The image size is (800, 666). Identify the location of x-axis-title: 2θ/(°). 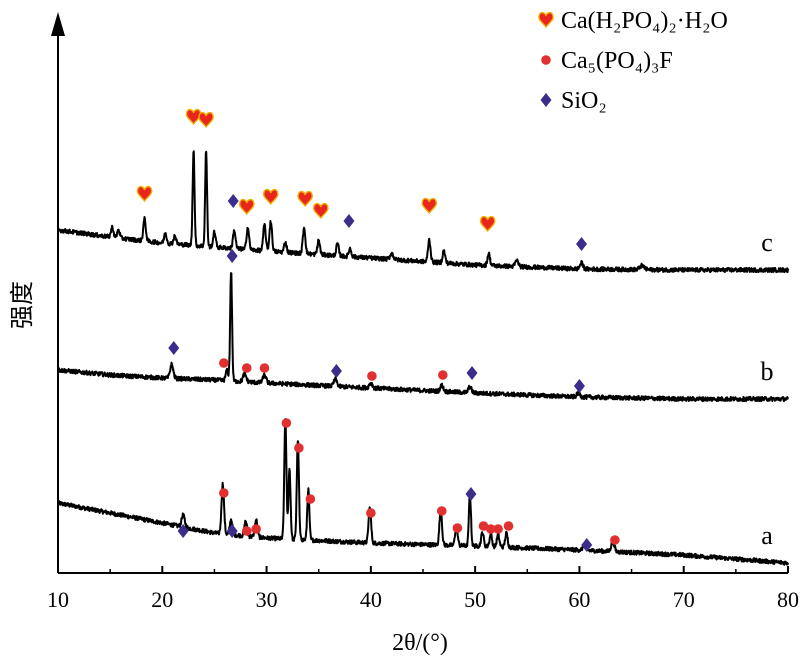
(420, 643).